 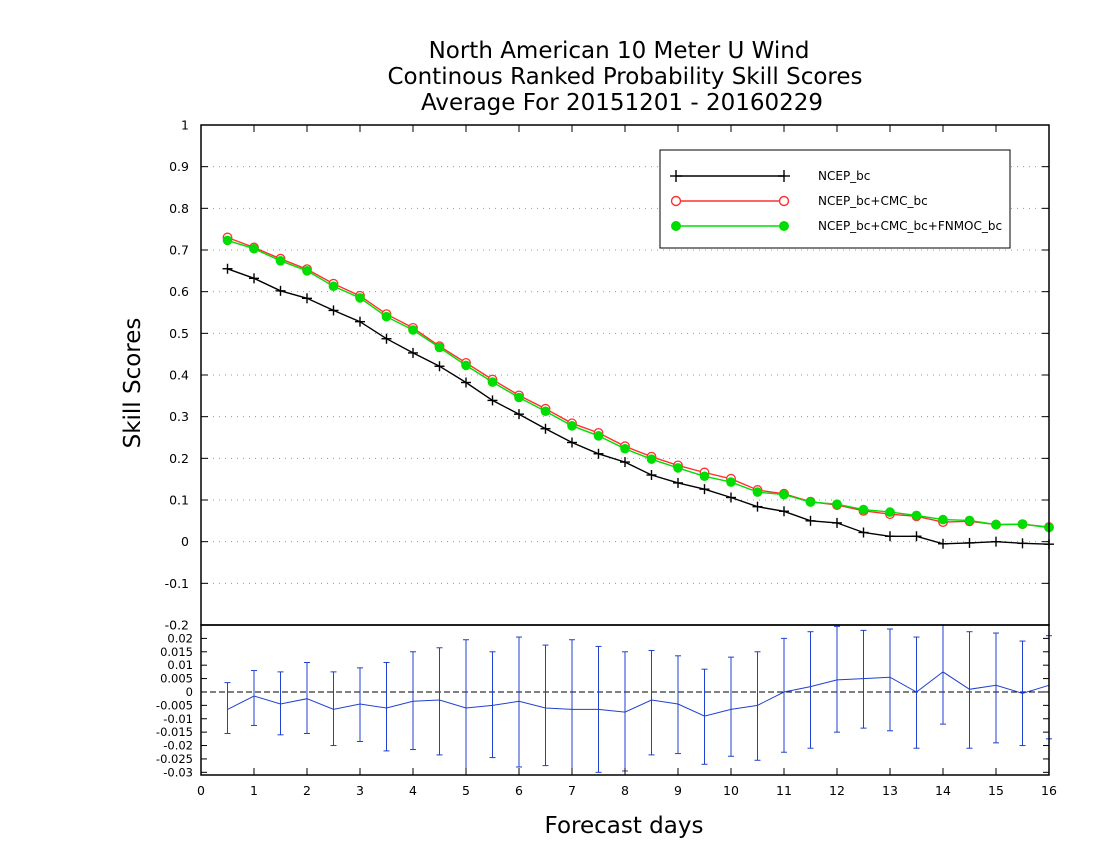 What do you see at coordinates (180, 665) in the screenshot?
I see `y-tick-label-bottom: 0.01` at bounding box center [180, 665].